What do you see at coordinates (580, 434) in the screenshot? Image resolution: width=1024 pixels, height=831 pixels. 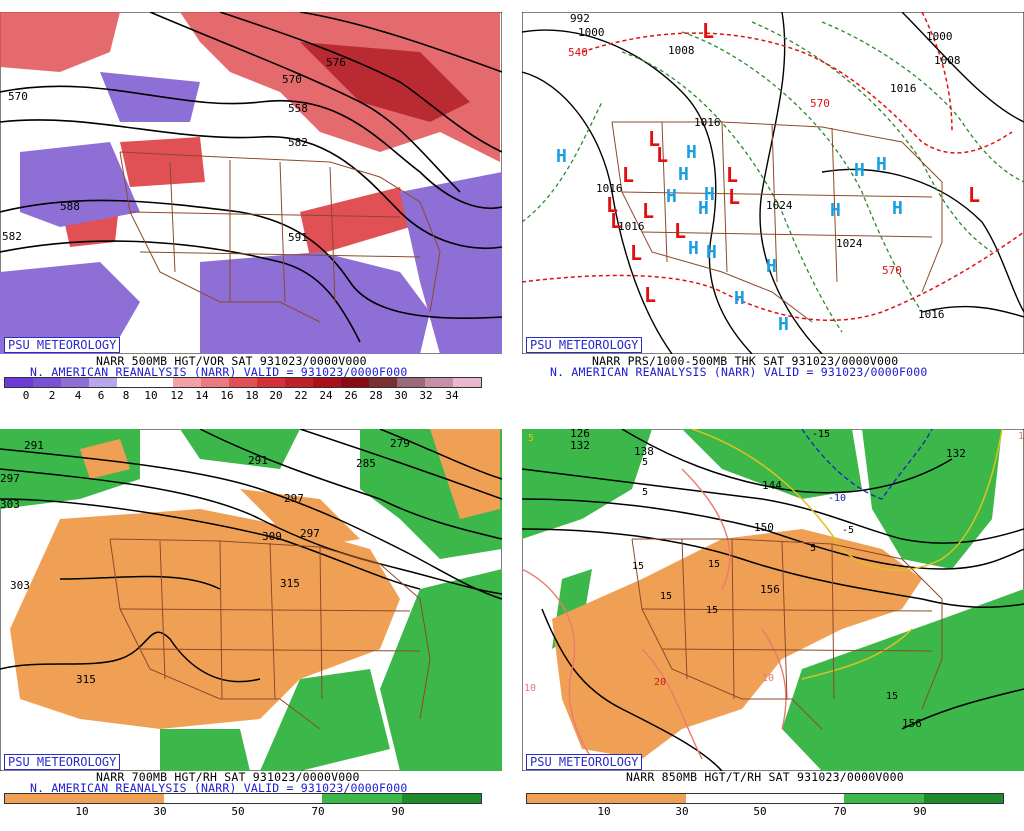 I see `contour-label: 126` at bounding box center [580, 434].